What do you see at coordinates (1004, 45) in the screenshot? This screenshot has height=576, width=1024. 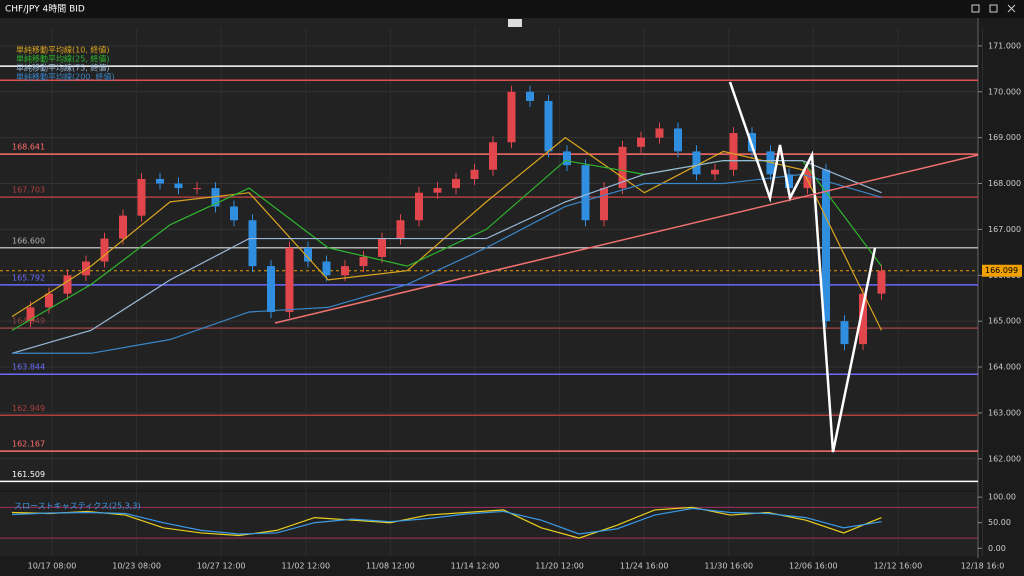 I see `y-tick-label: 171.000` at bounding box center [1004, 45].